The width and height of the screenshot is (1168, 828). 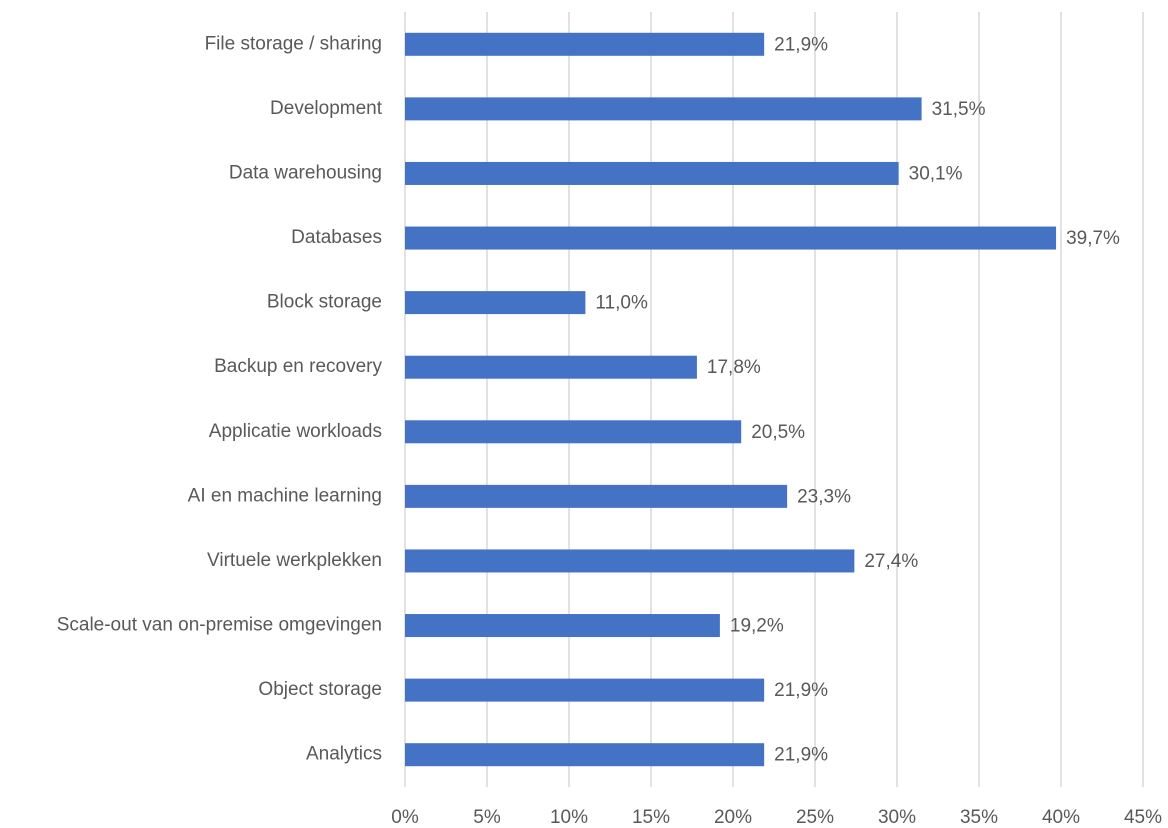 I want to click on x-tick-label: 0%, so click(x=405, y=817).